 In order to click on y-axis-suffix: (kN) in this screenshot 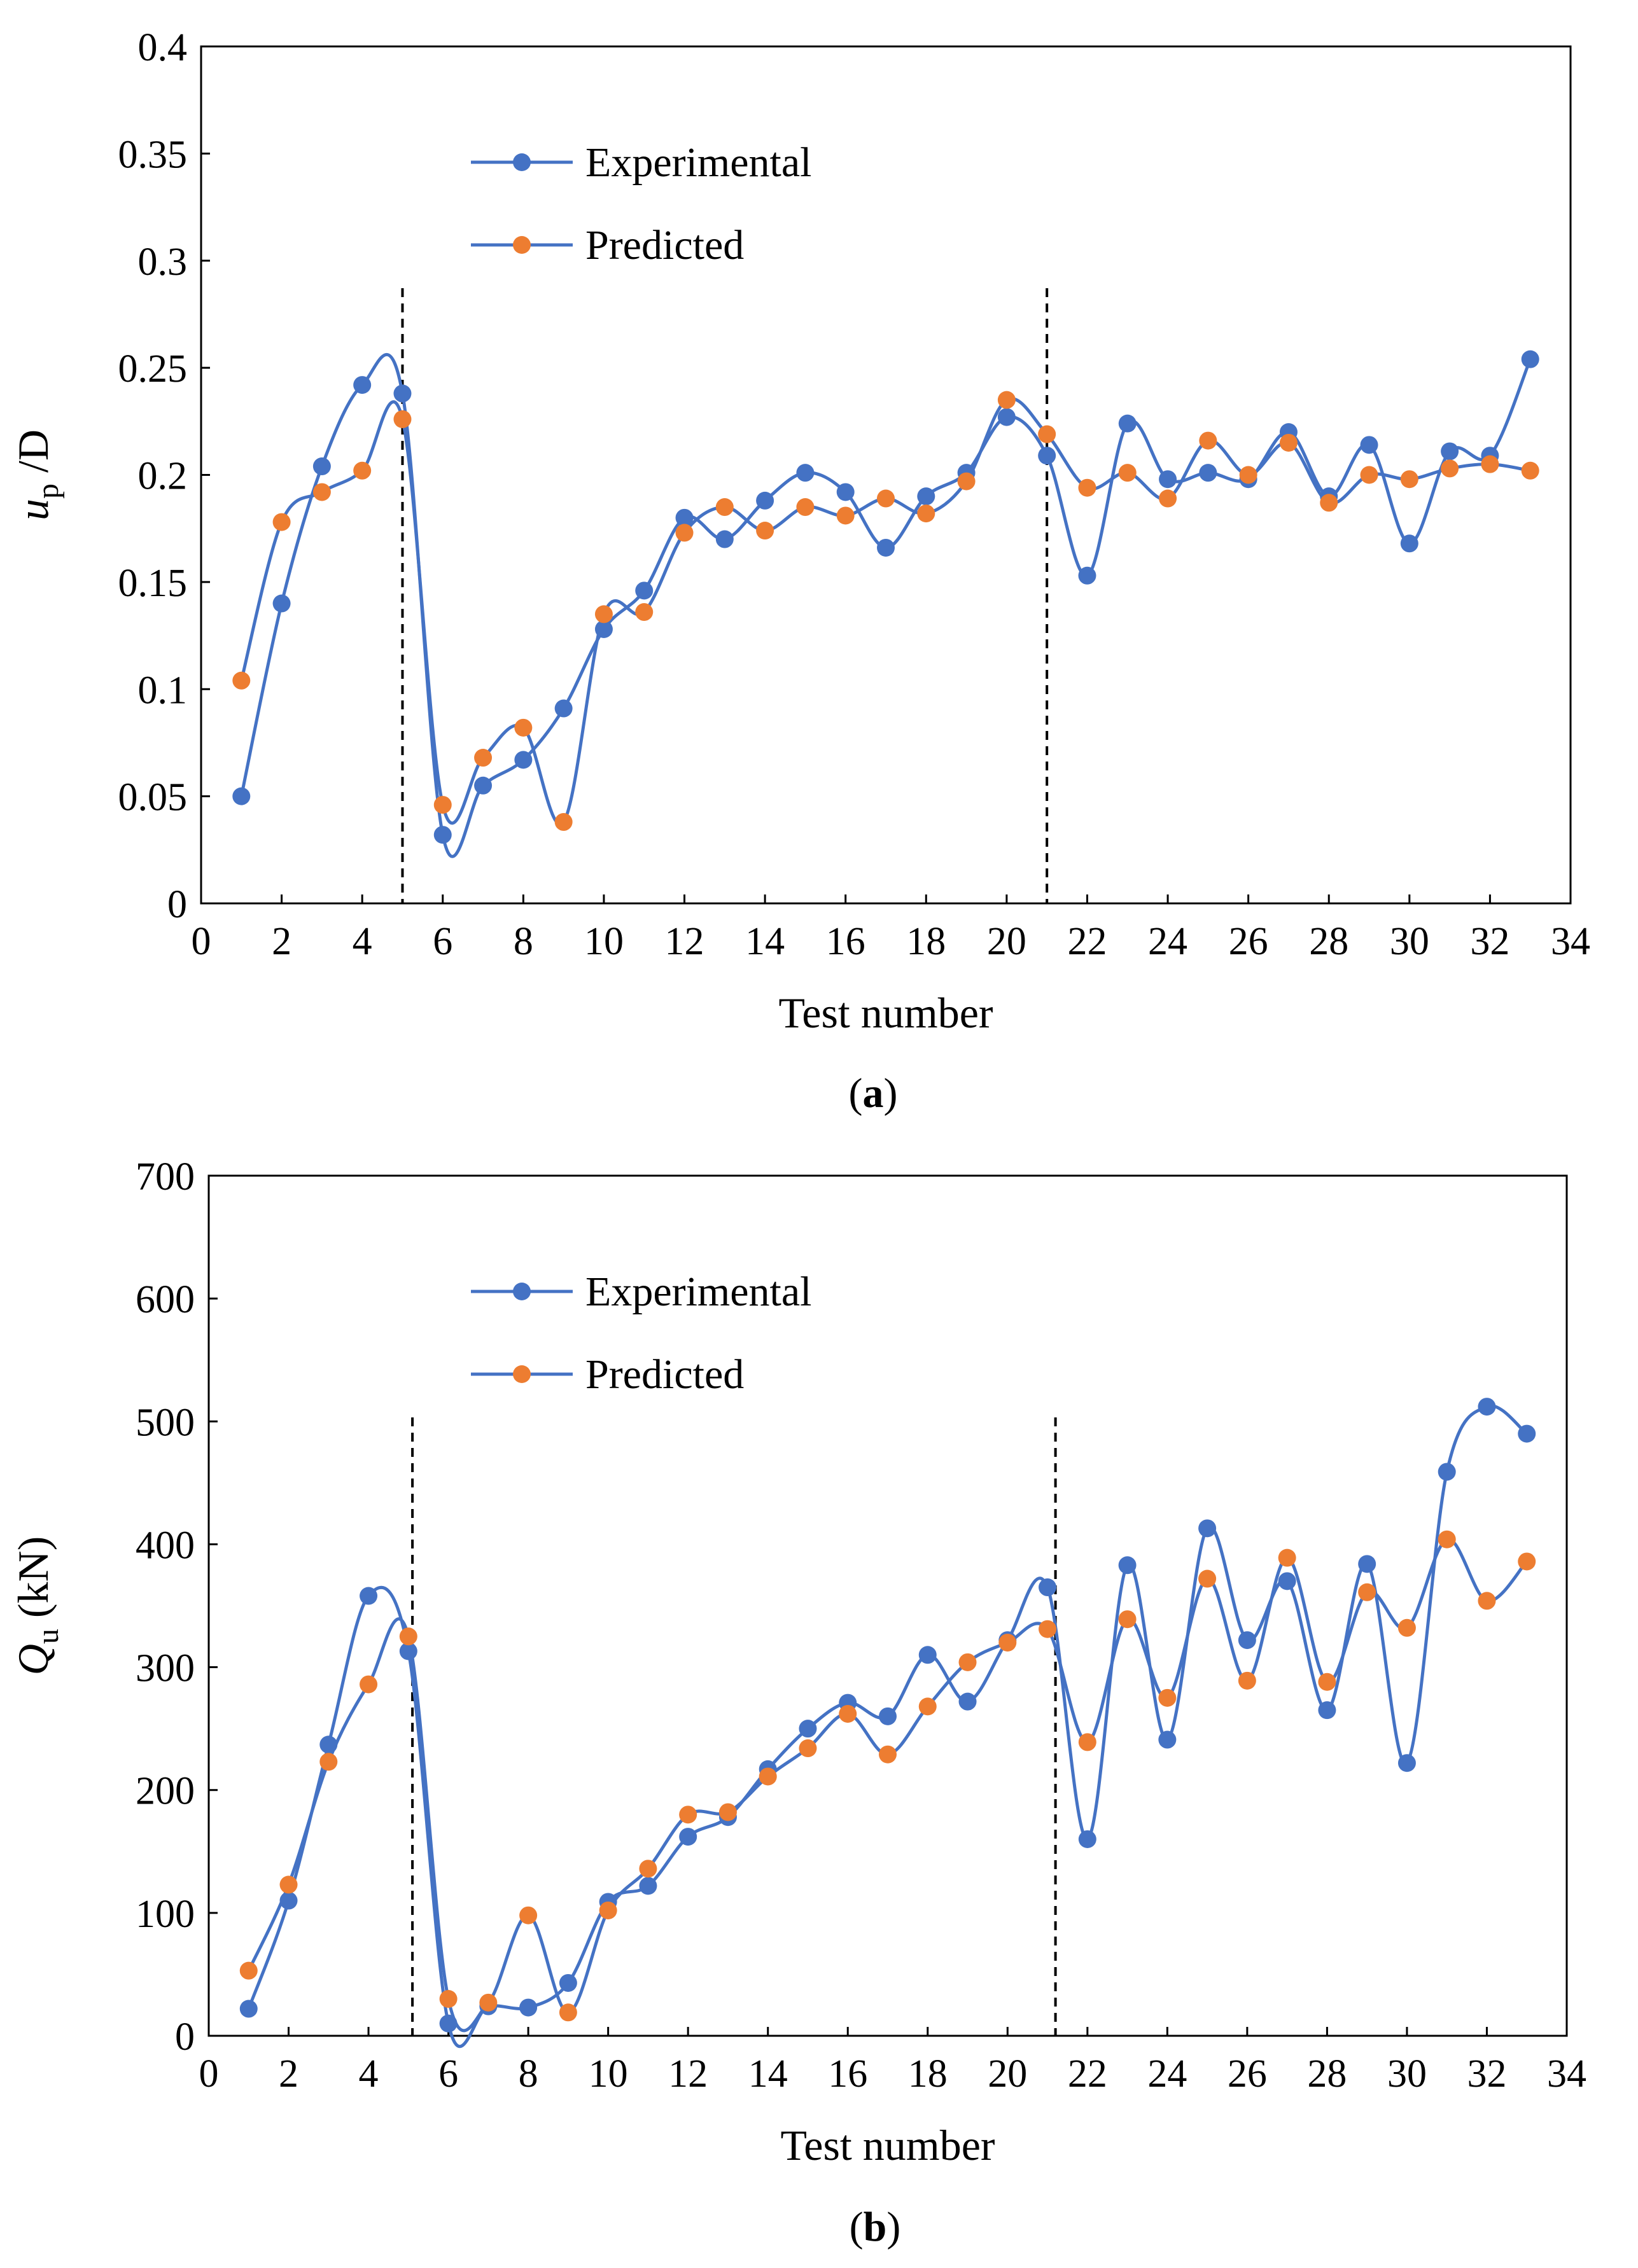, I will do `click(33, 1583)`.